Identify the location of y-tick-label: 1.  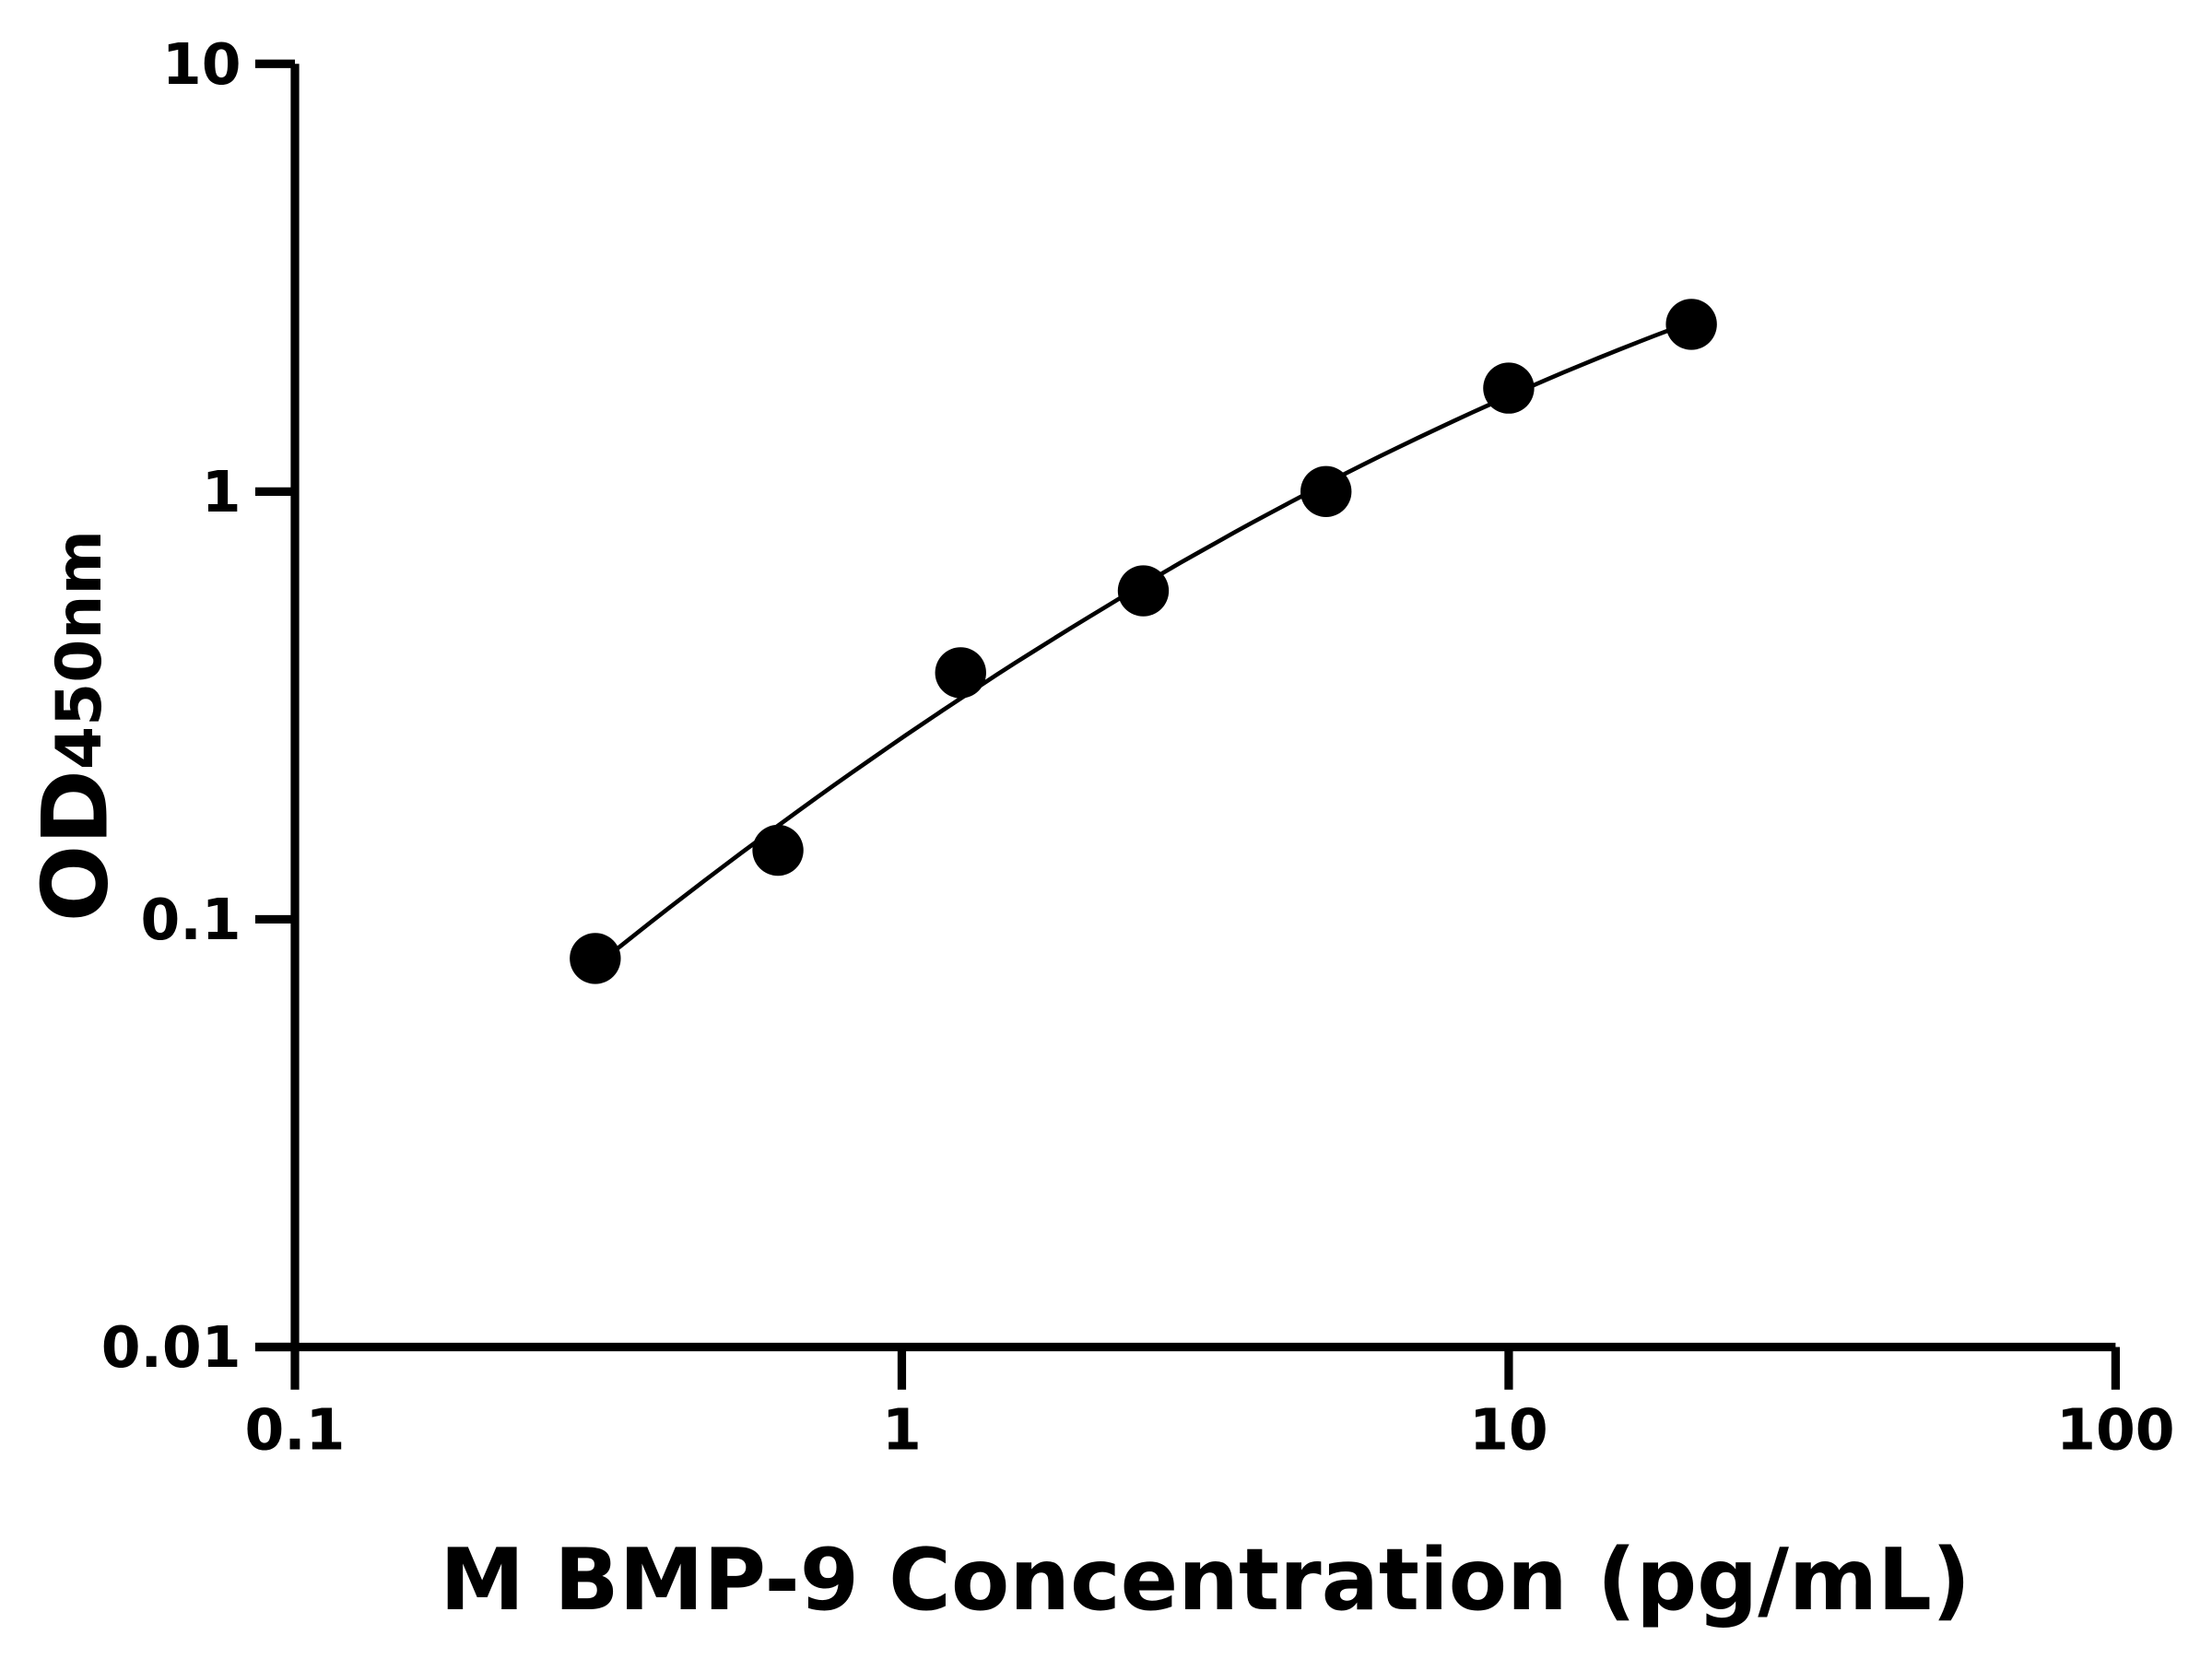
(221, 492).